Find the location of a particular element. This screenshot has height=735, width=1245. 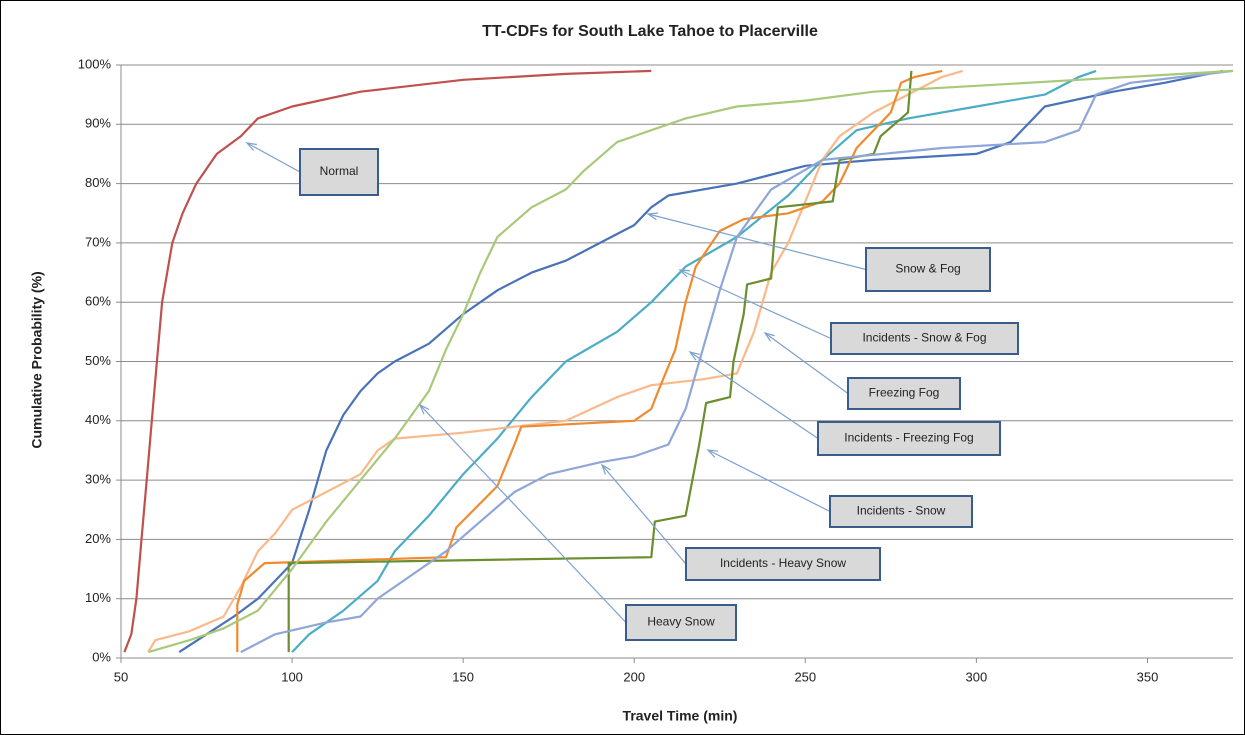

callout-label: Incidents - Snow & Fog is located at coordinates (924, 338).